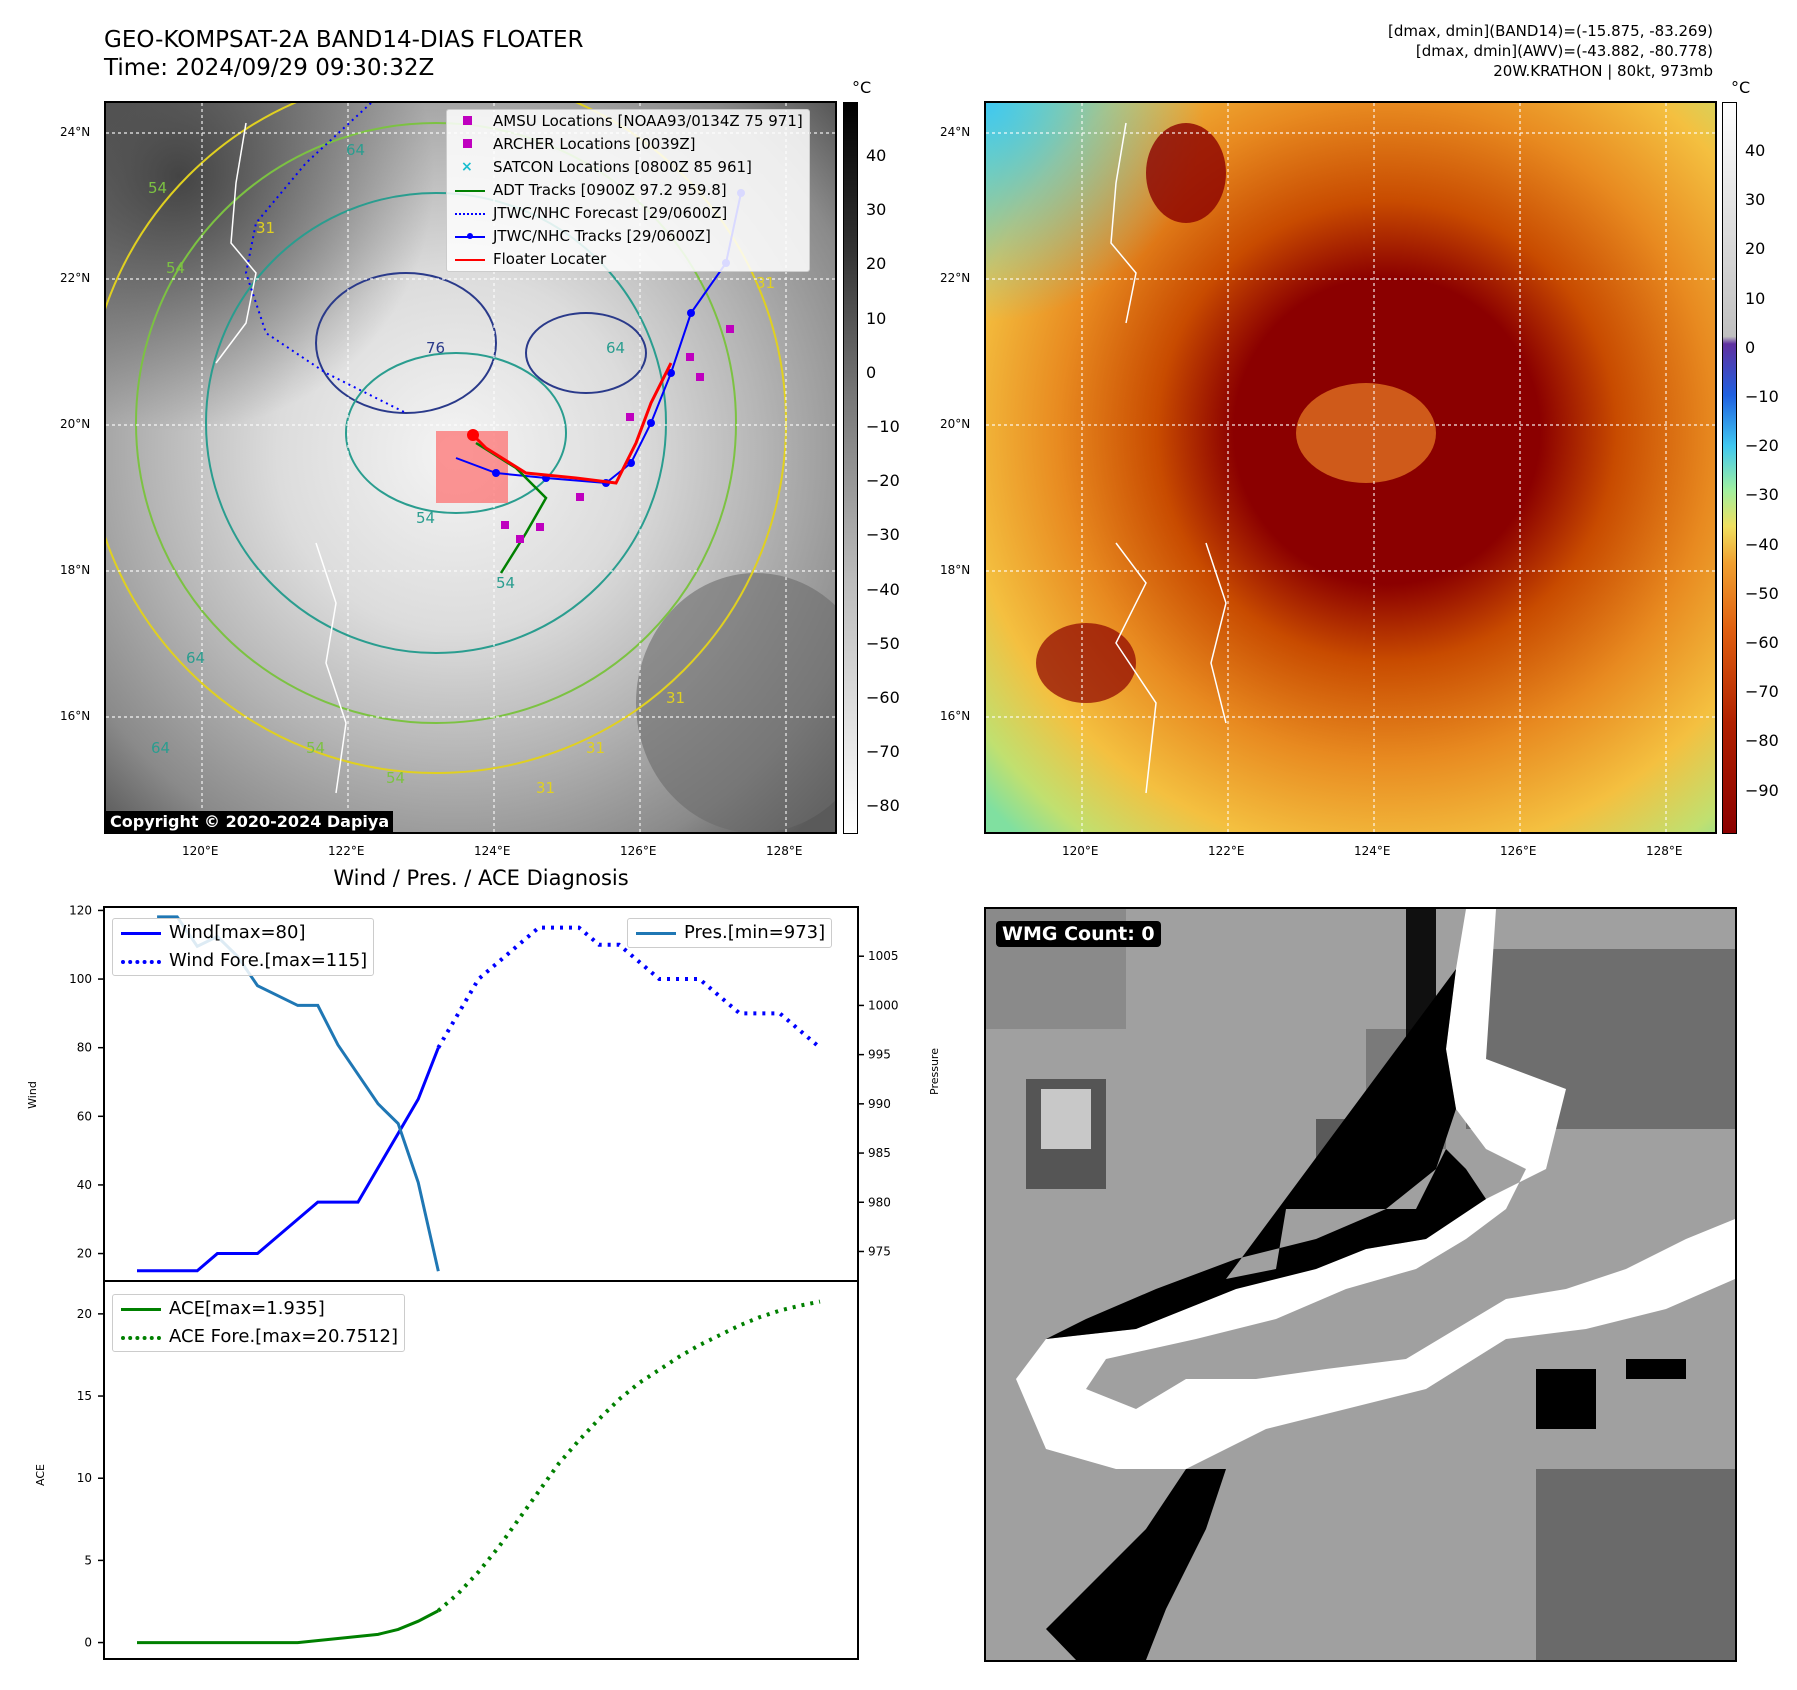 This screenshot has height=1690, width=1797. Describe the element at coordinates (628, 213) in the screenshot. I see `legend-item-jtwc-forecast: JTWC/NHC Forecast [29/0600Z]` at that location.